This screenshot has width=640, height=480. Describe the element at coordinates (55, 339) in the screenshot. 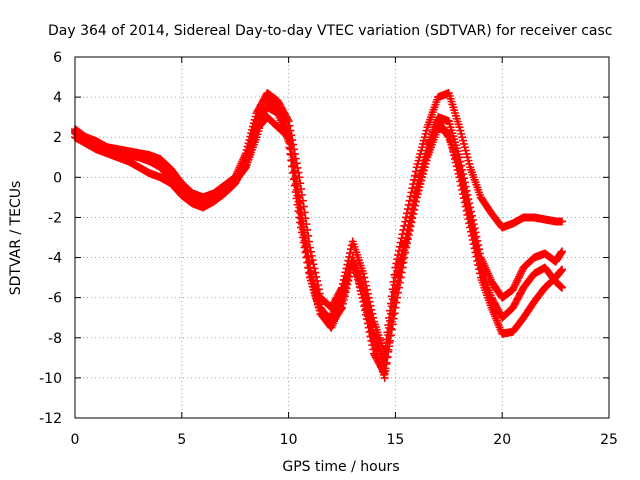

I see `y-tick-label: -8` at that location.